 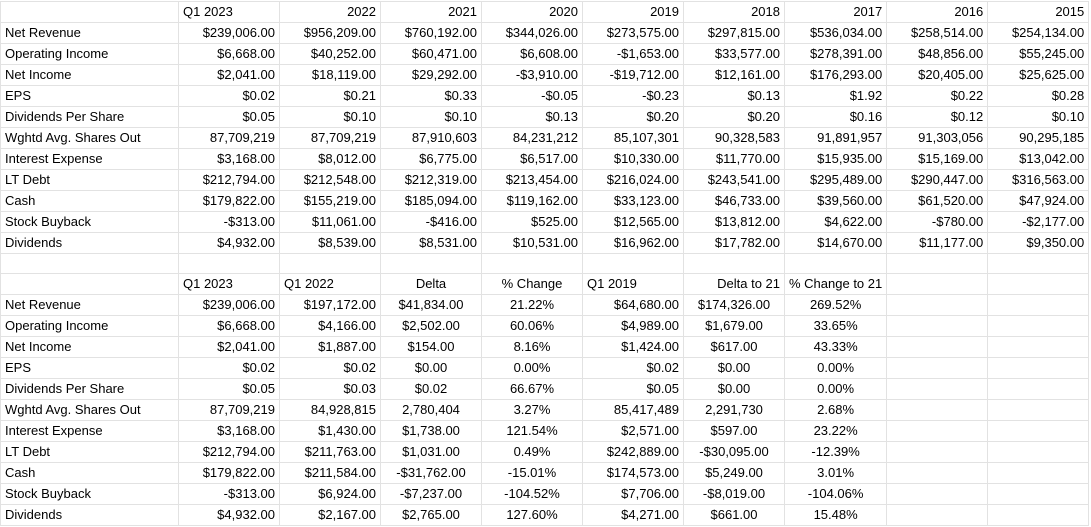 I want to click on value-cell: $0.13, so click(x=532, y=117).